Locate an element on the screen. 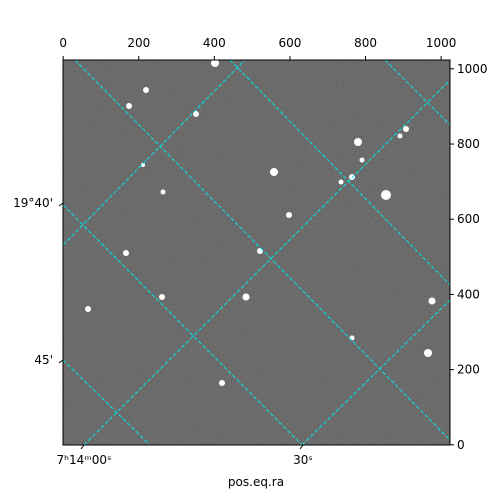  ra-tick-label: 7ʰ14ᵐ00ˢ is located at coordinates (84, 460).